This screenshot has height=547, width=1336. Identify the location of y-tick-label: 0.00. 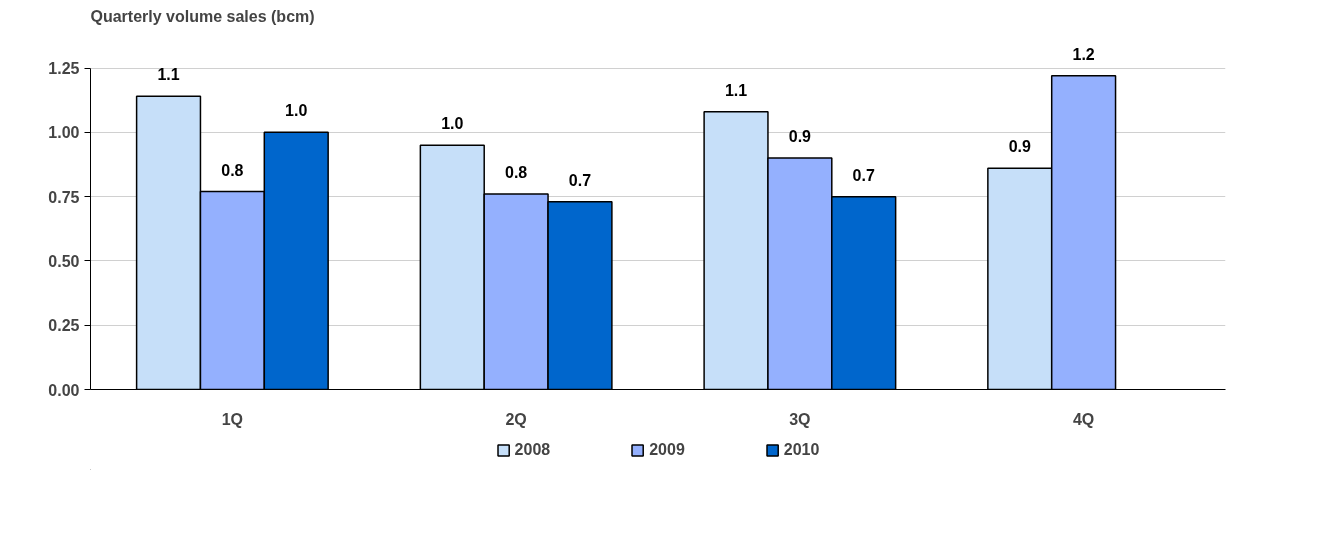
(64, 390).